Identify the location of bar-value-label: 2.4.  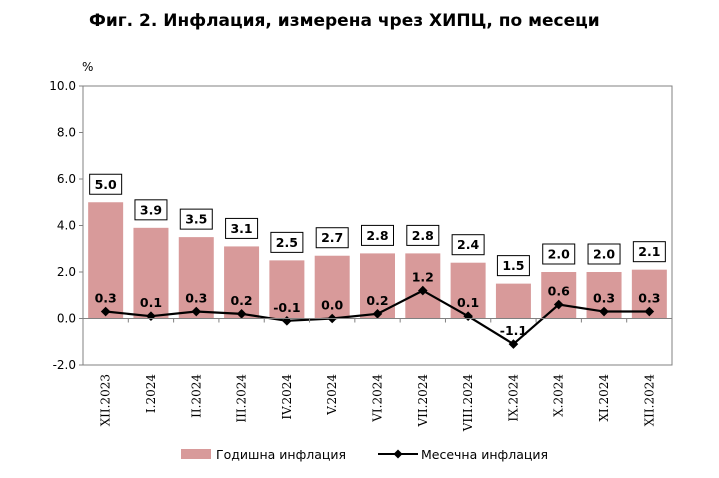
(468, 244).